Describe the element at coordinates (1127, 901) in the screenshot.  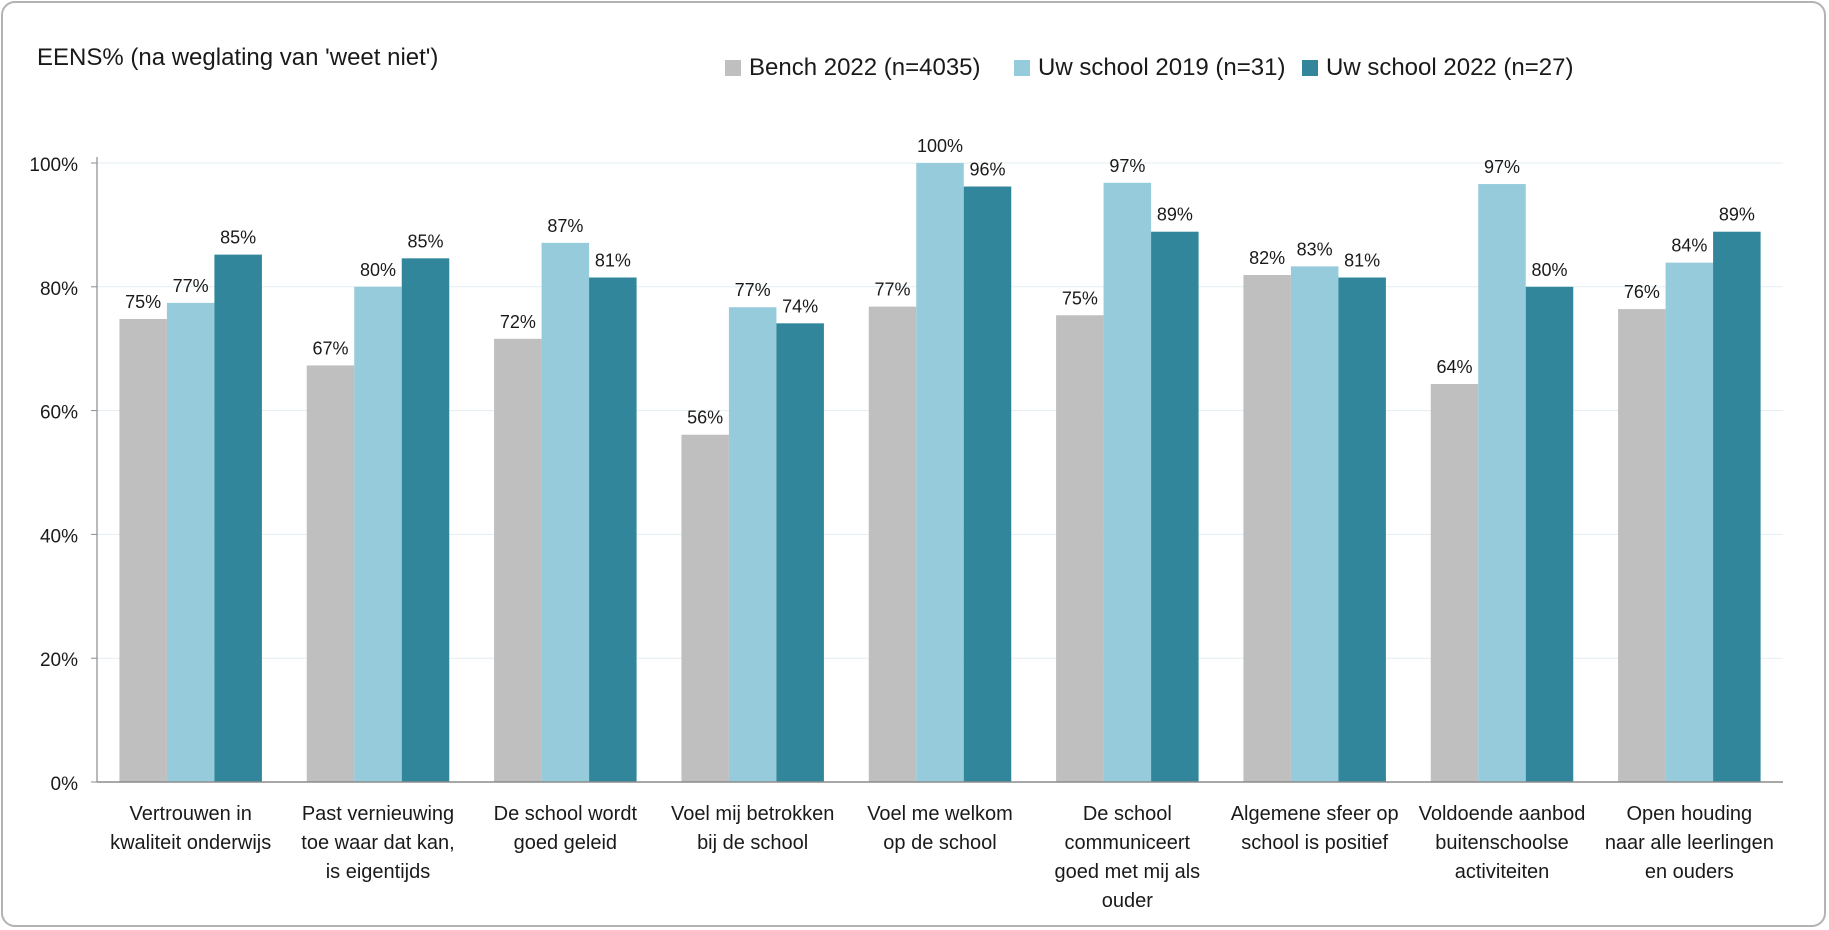
I see `x-tick-label: ouder` at that location.